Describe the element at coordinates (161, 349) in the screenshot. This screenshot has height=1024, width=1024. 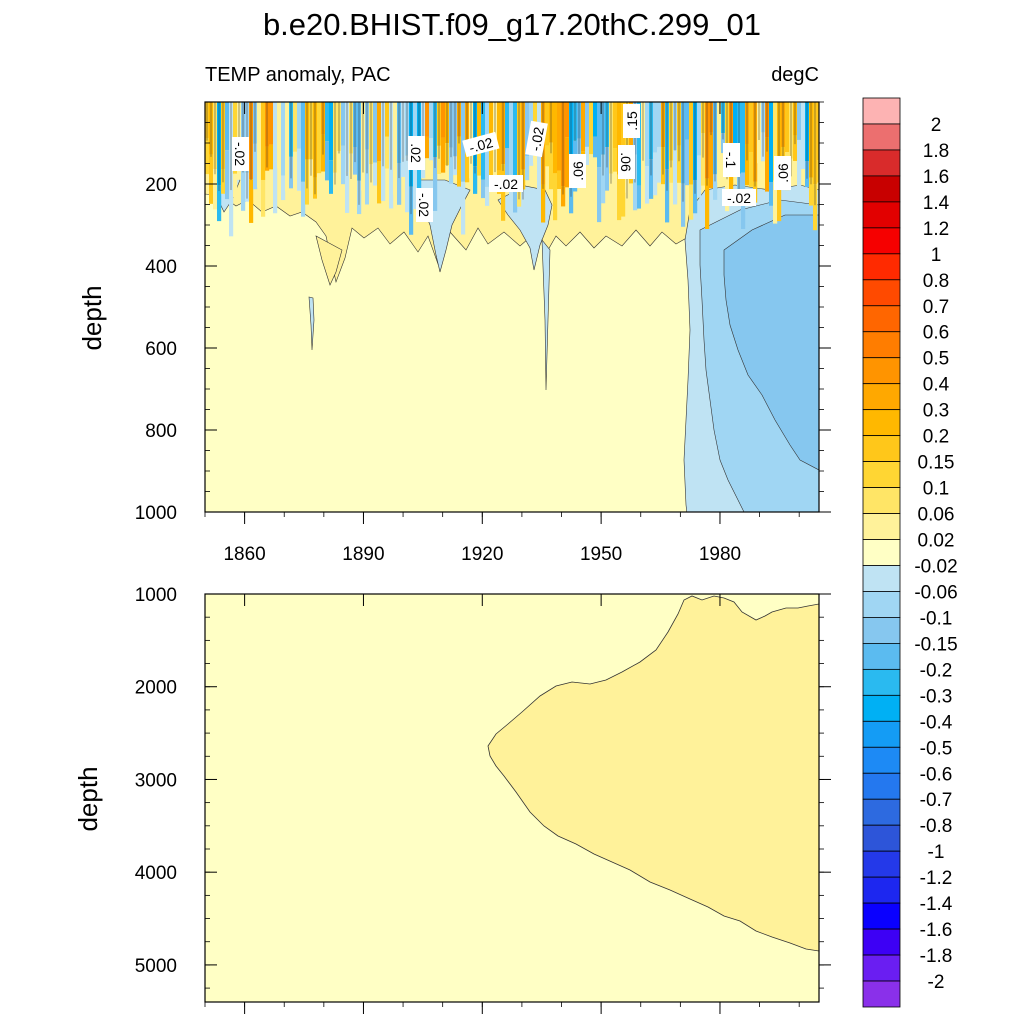
I see `y-tick-label: 600` at that location.